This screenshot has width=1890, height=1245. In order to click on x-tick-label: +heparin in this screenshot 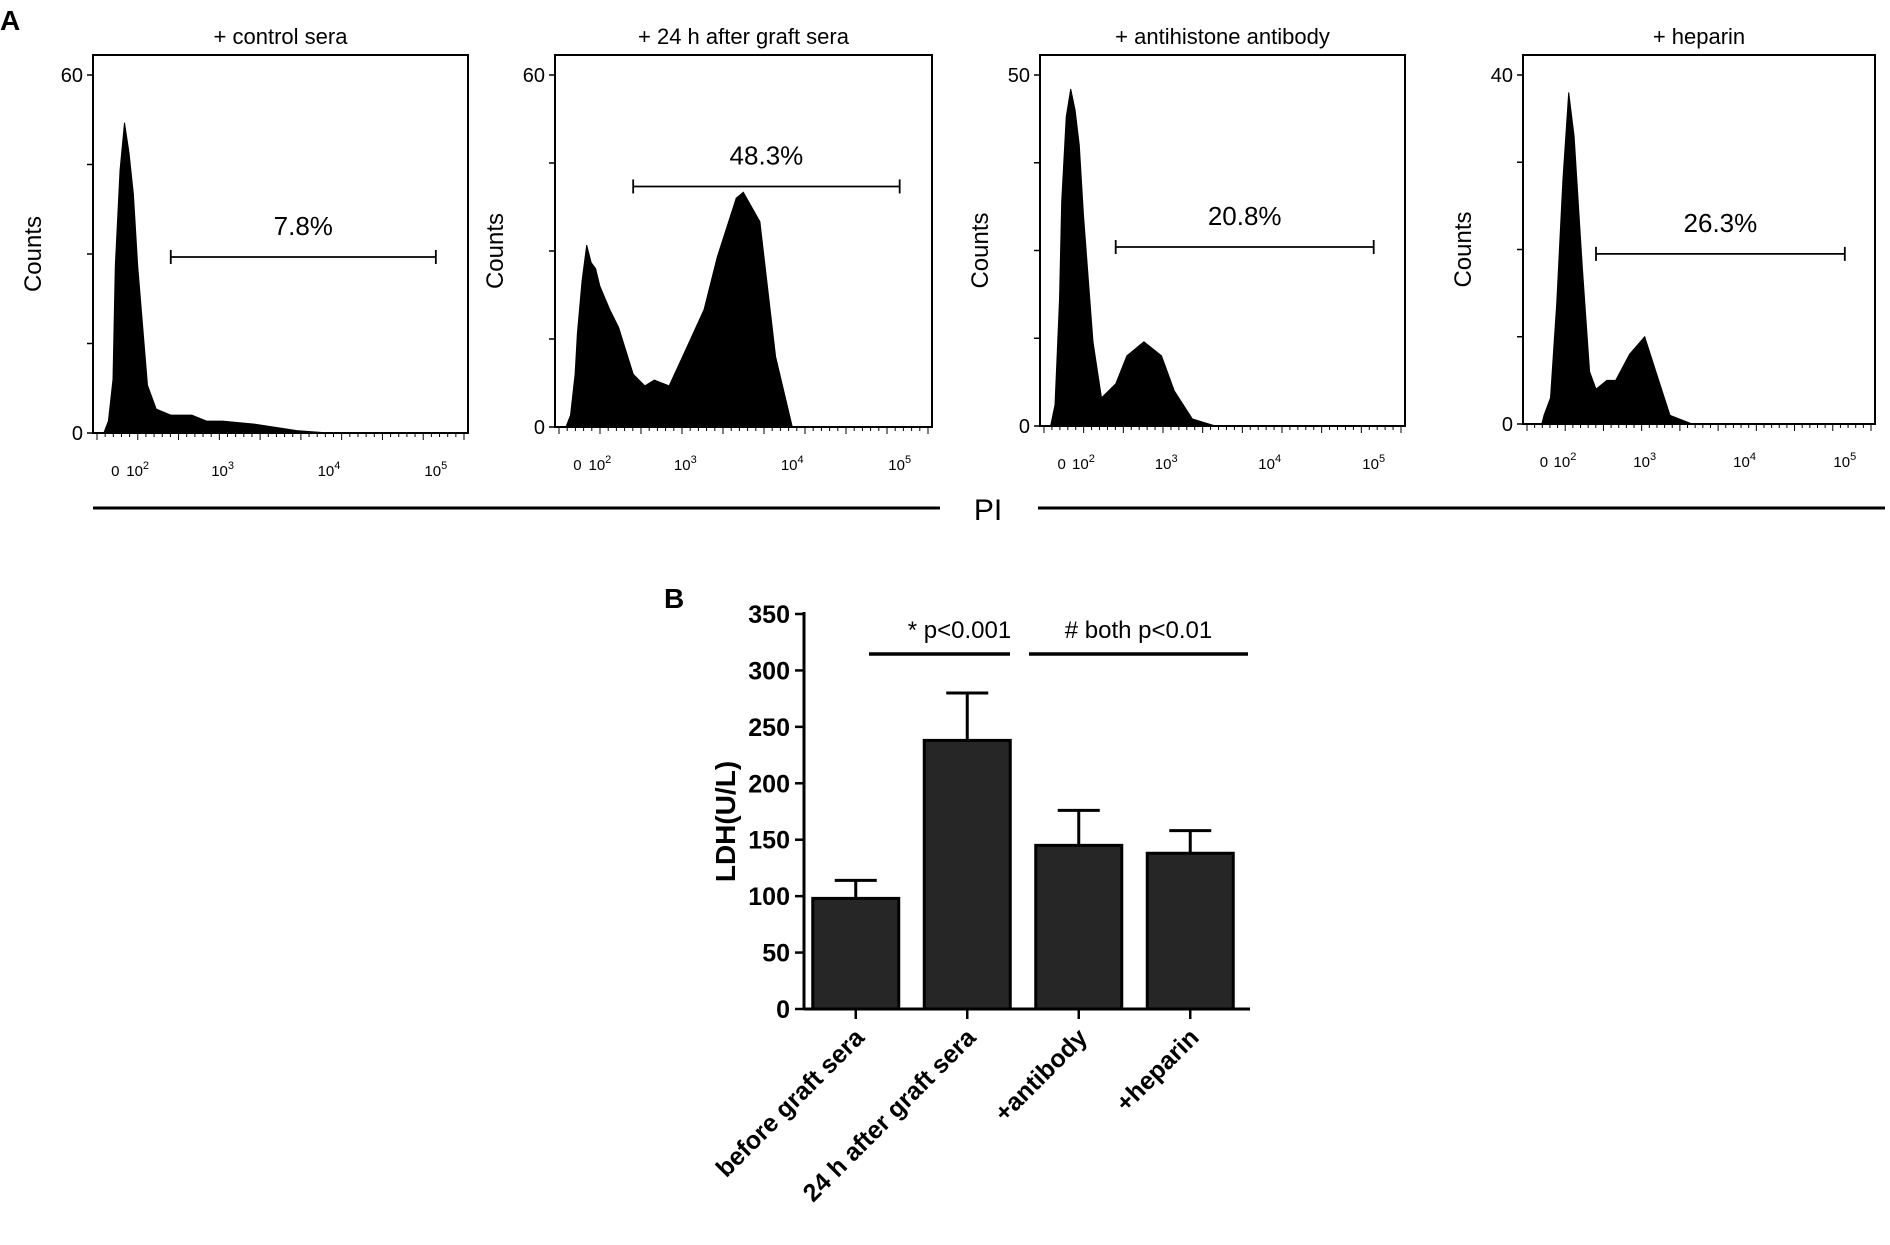, I will do `click(1158, 1070)`.